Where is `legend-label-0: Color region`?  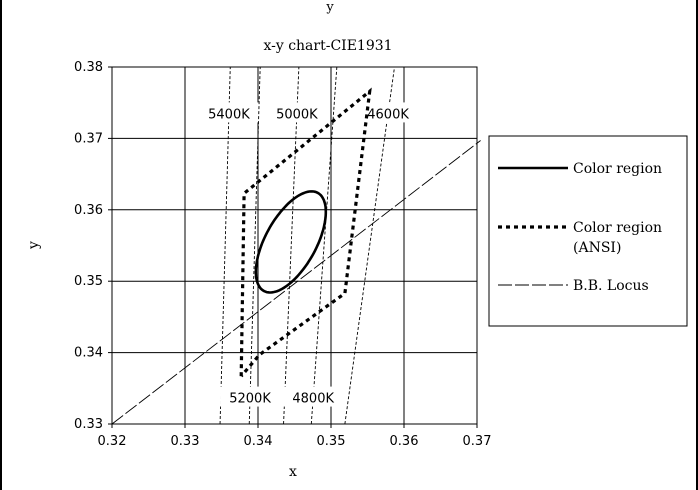 legend-label-0: Color region is located at coordinates (617, 169).